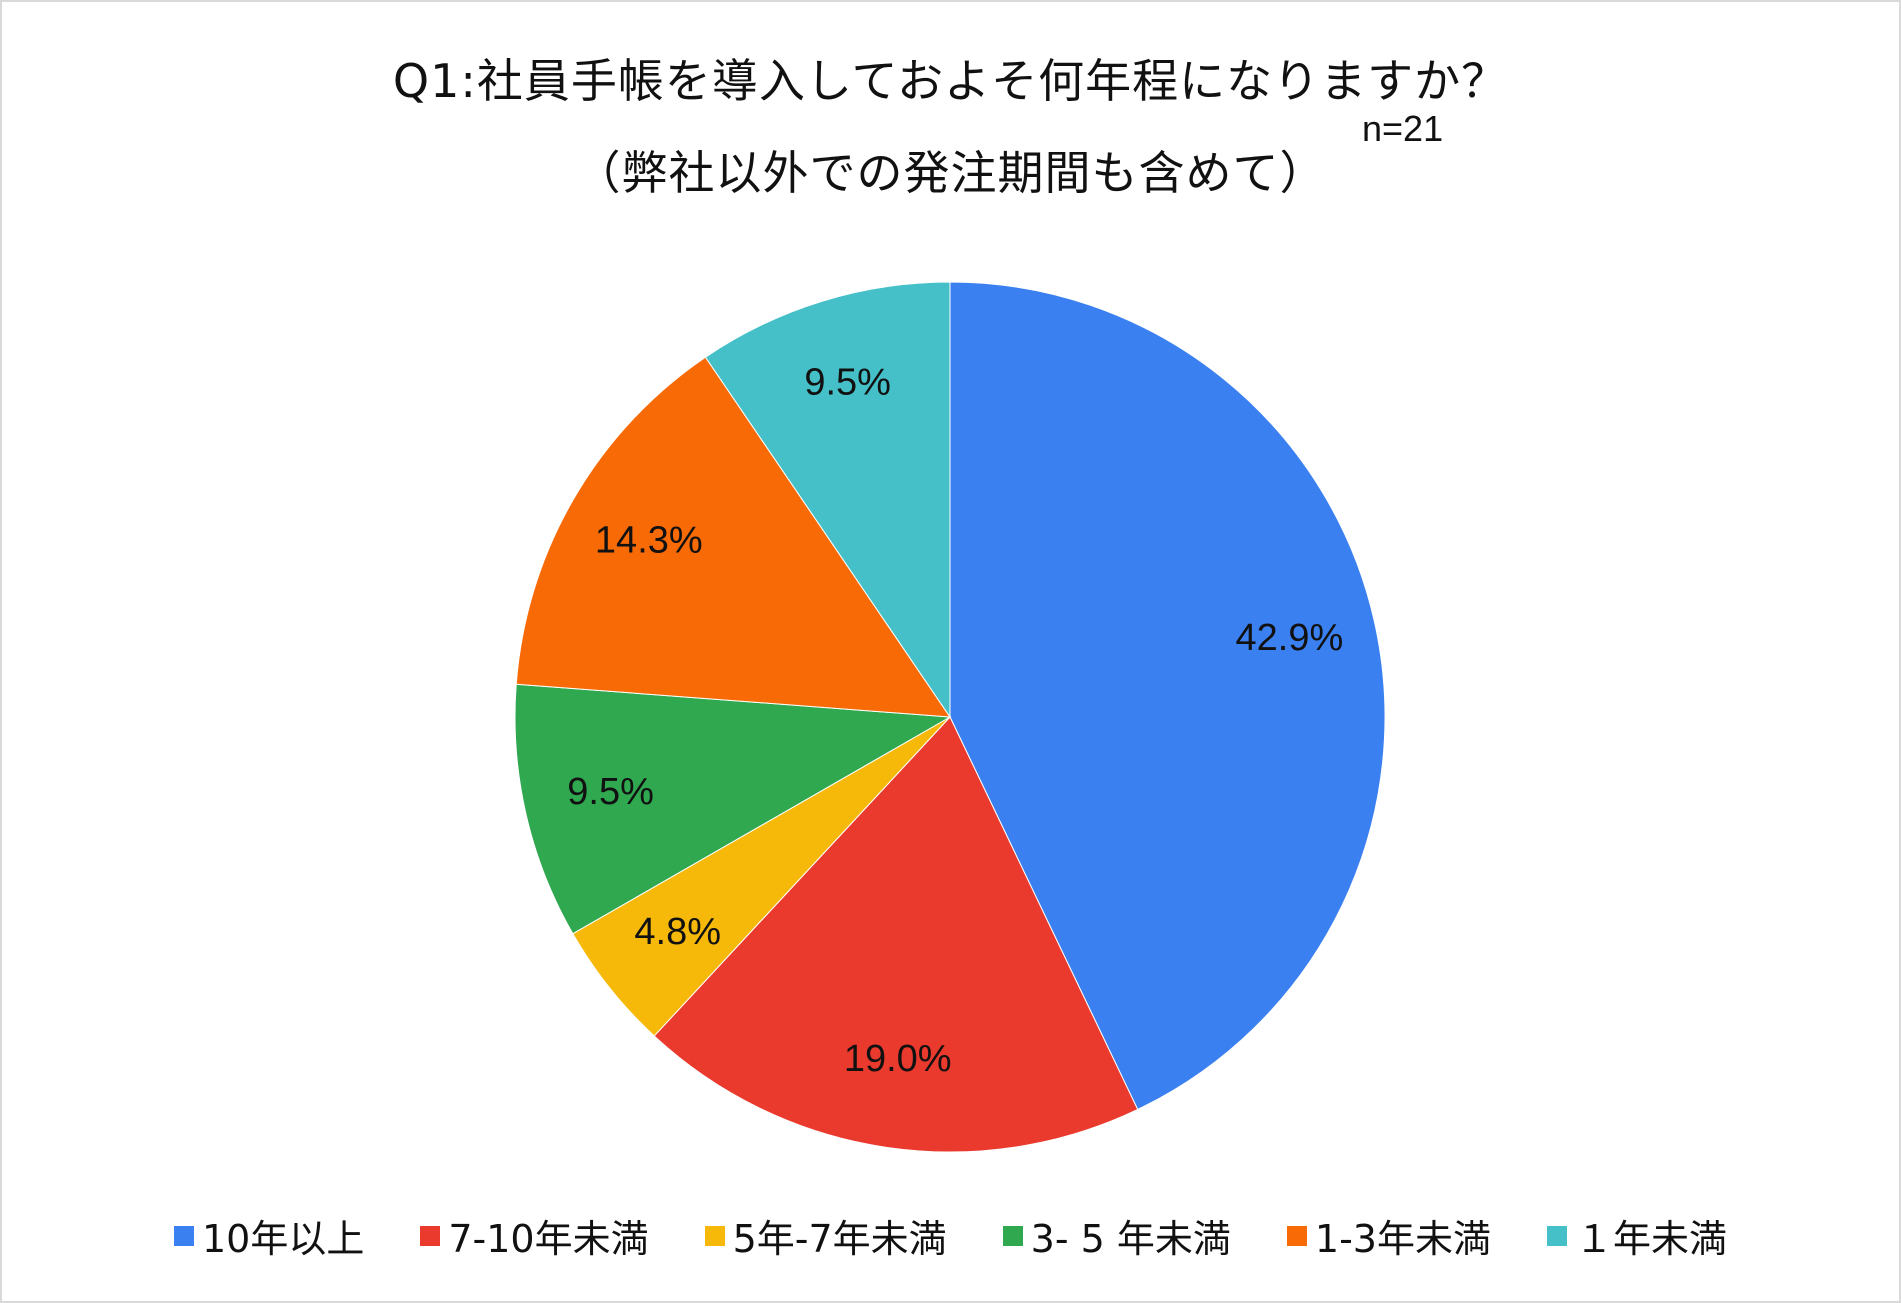 This screenshot has width=1901, height=1303. I want to click on sample-size-label: n=21, so click(1403, 128).